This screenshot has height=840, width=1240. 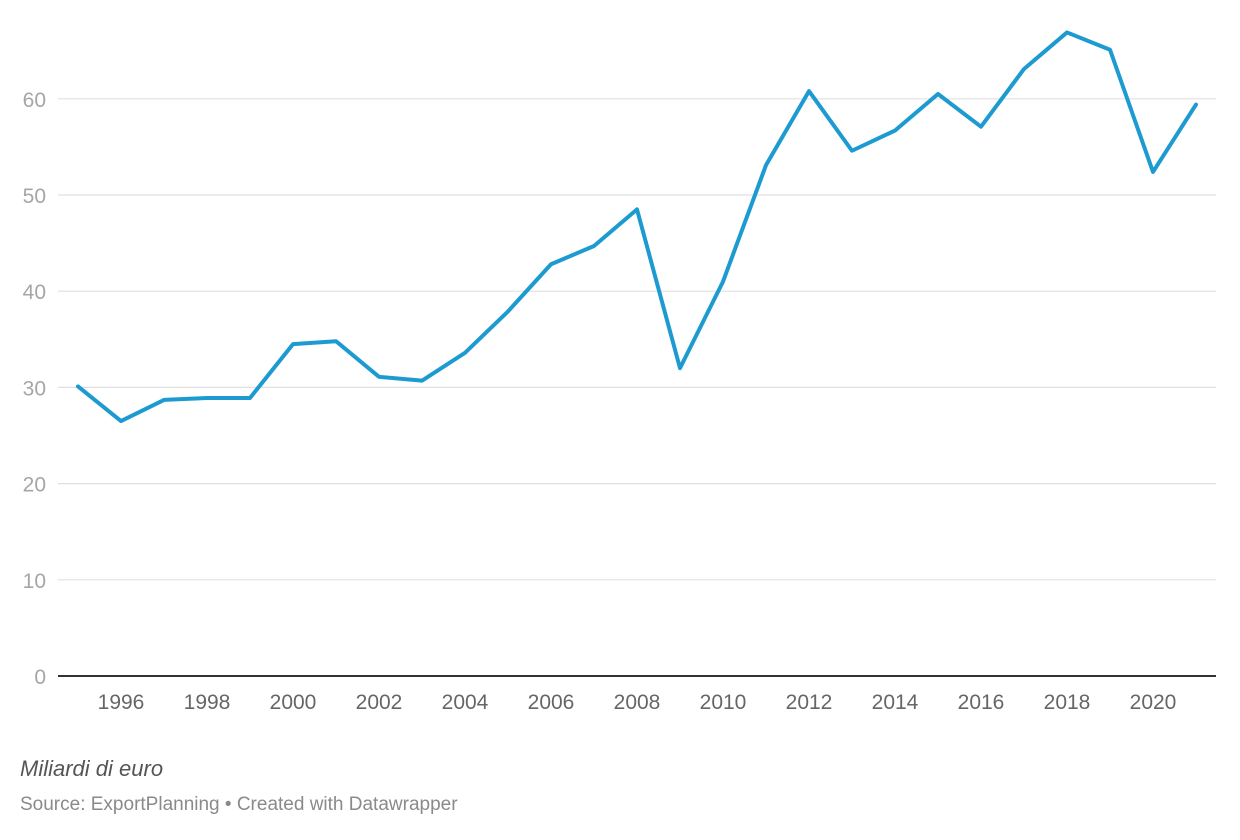 I want to click on y-tick-label: 60, so click(x=34, y=100).